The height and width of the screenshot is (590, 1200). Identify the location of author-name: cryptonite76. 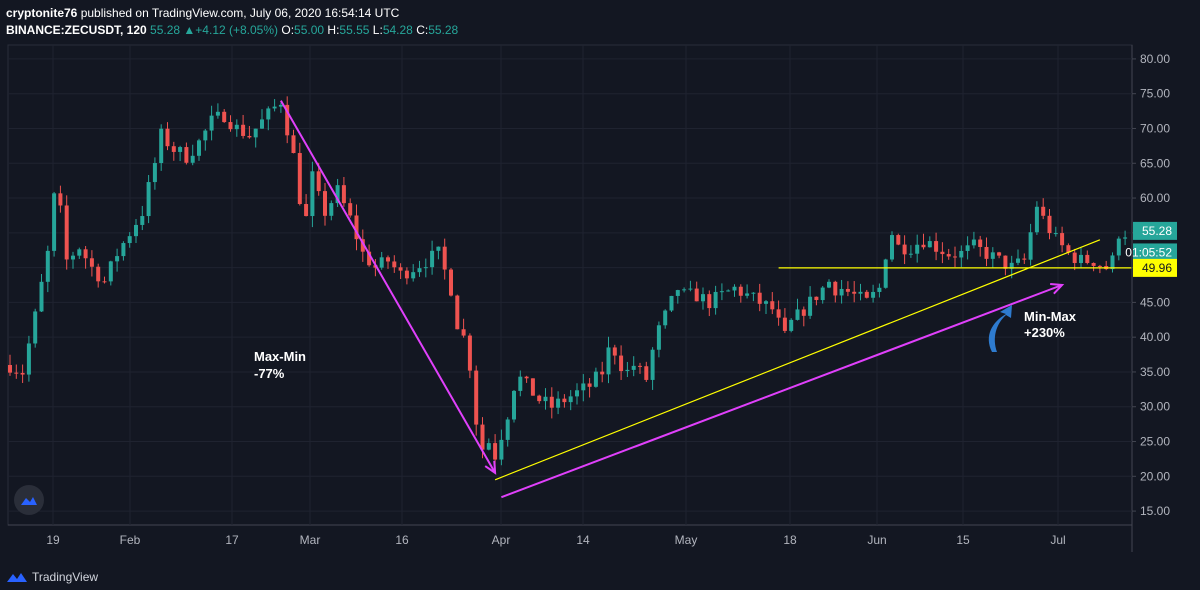
(42, 13).